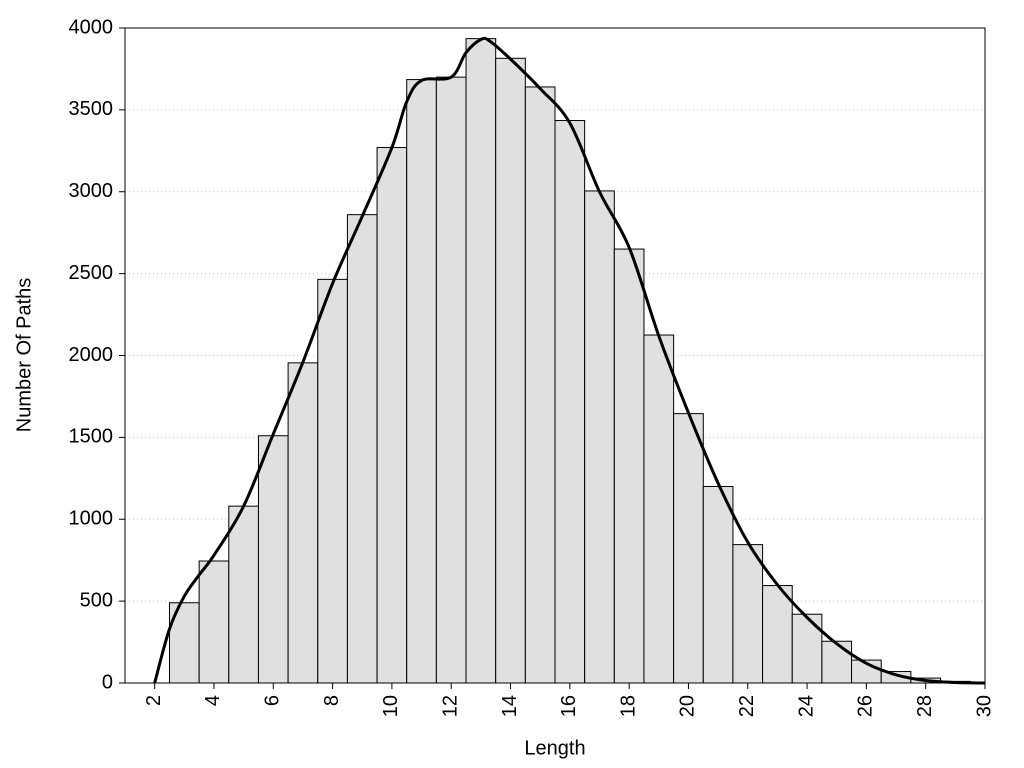 The height and width of the screenshot is (768, 1024). What do you see at coordinates (91, 355) in the screenshot?
I see `y-tick-label: 2000` at bounding box center [91, 355].